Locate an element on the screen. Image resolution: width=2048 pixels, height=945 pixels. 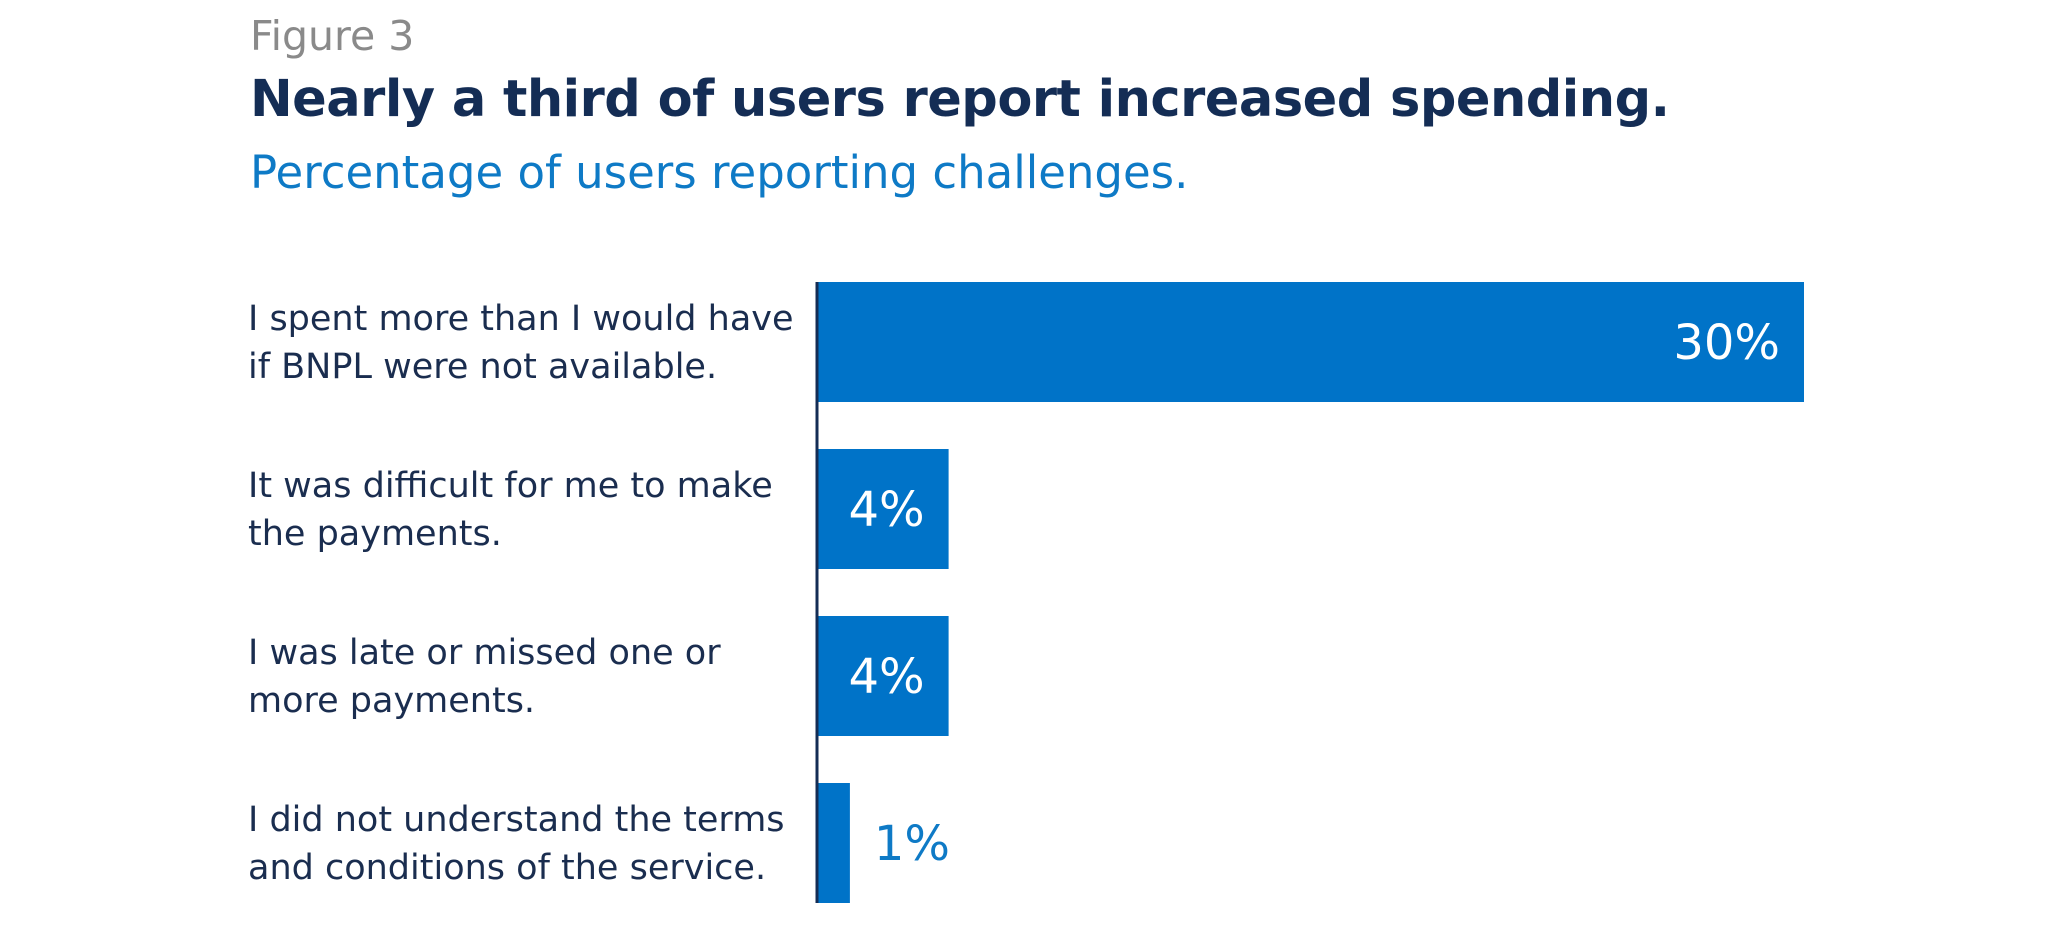
category-label-4-line-1: I did not understand the terms is located at coordinates (516, 820).